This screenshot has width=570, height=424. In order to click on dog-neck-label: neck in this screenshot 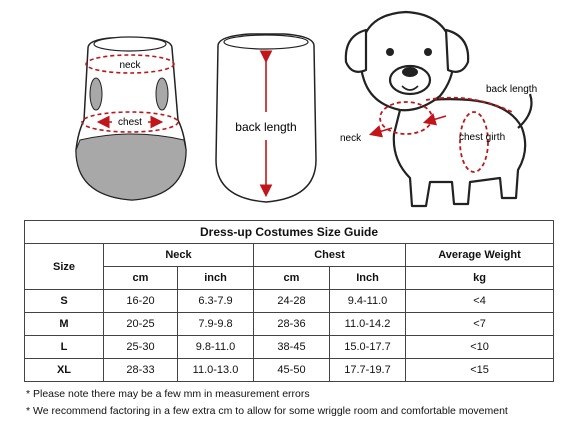, I will do `click(351, 138)`.